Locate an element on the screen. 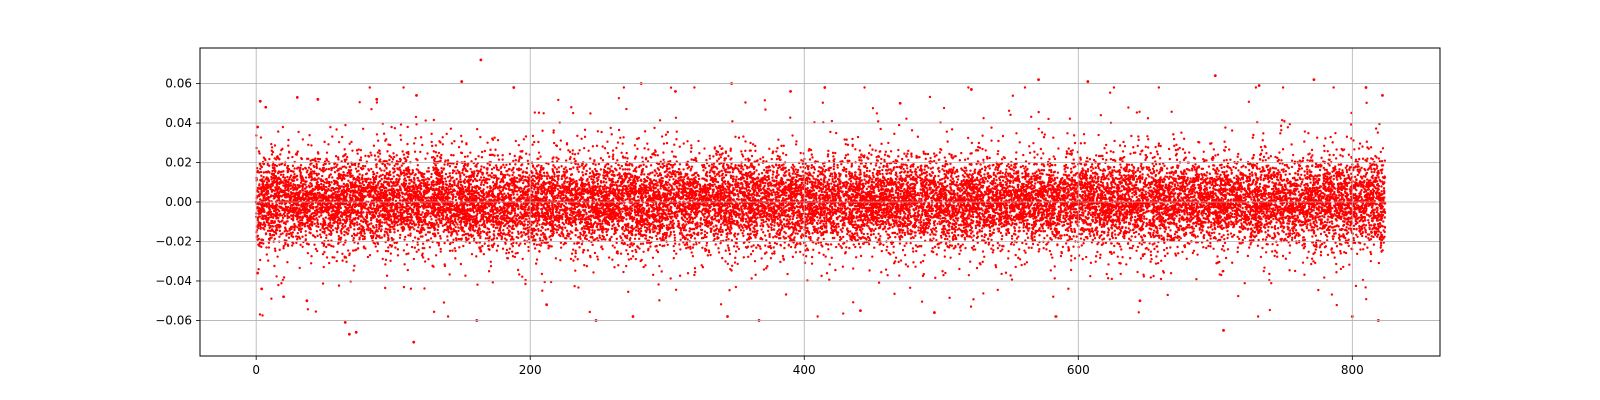 The height and width of the screenshot is (400, 1600). y-tick-label: 0.02 is located at coordinates (178, 163).